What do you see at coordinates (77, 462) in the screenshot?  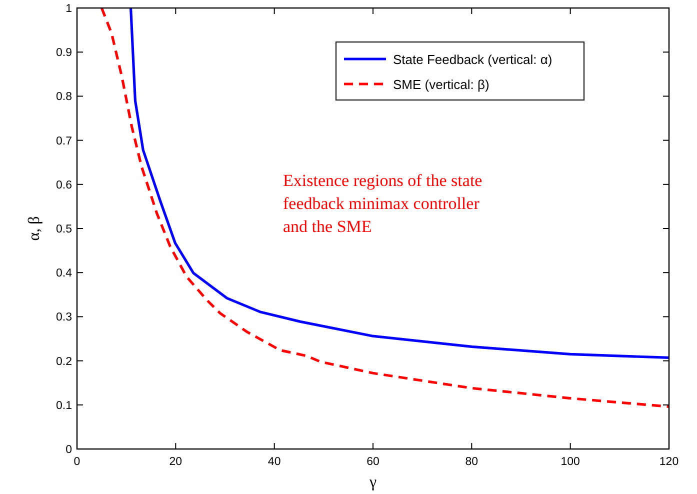 I see `x-tick-label: 0` at bounding box center [77, 462].